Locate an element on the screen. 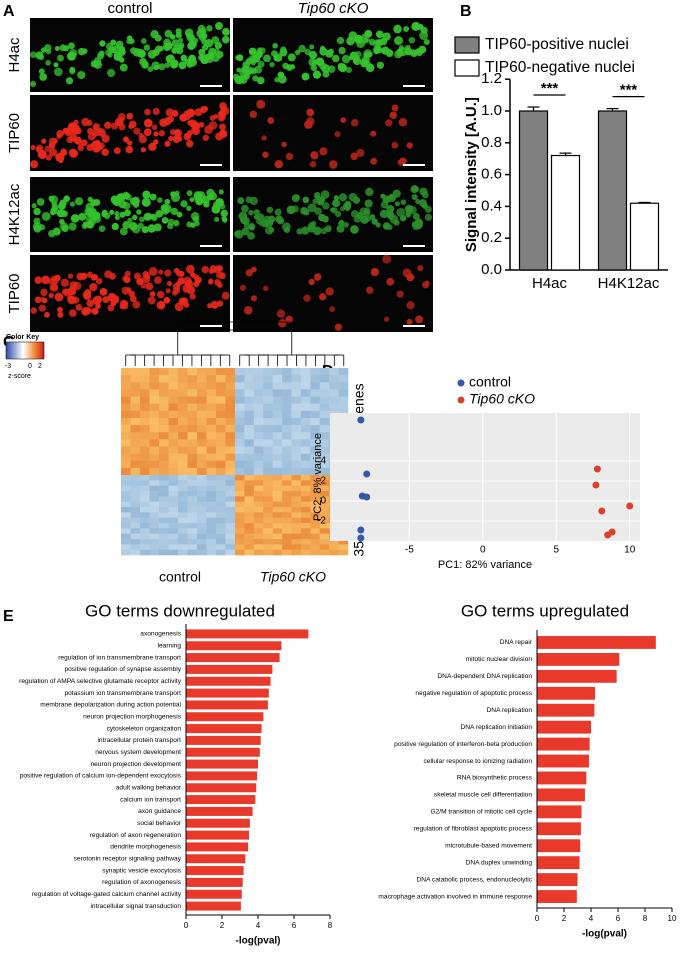 This screenshot has width=685, height=961. micrograph is located at coordinates (333, 133).